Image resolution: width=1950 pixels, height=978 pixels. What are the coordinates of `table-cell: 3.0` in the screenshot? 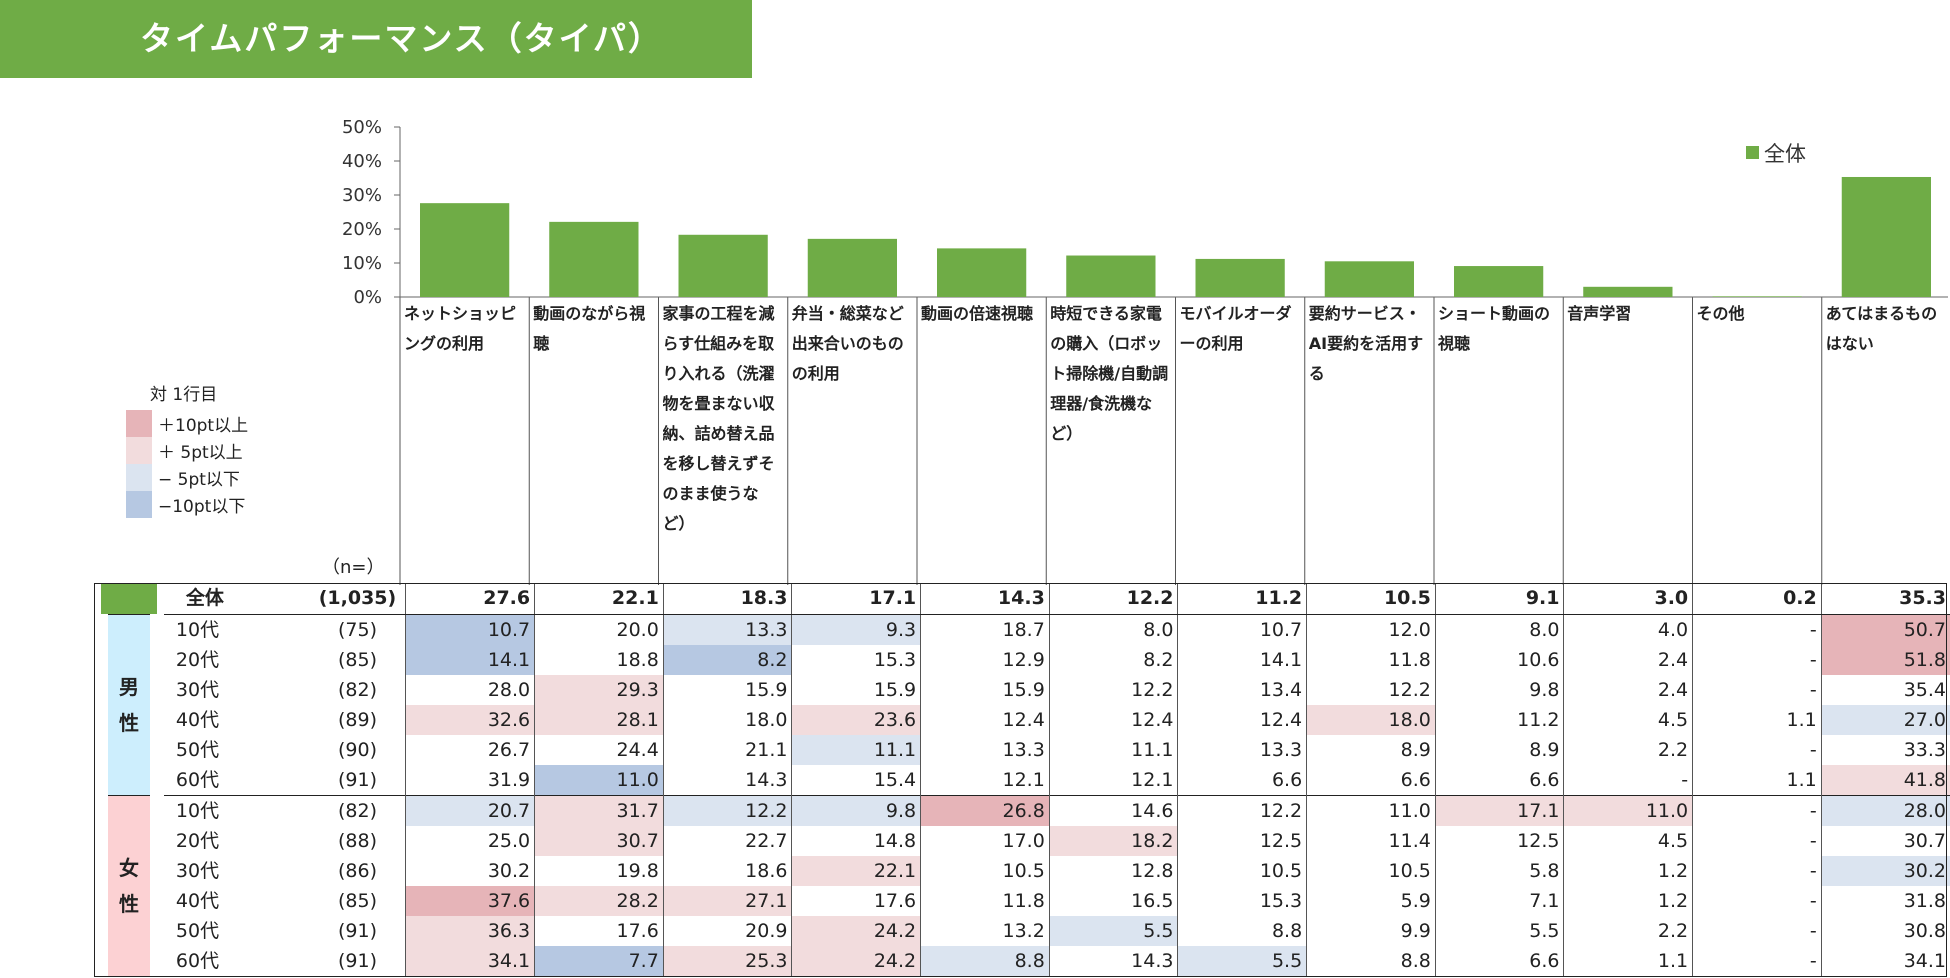 It's located at (1628, 599).